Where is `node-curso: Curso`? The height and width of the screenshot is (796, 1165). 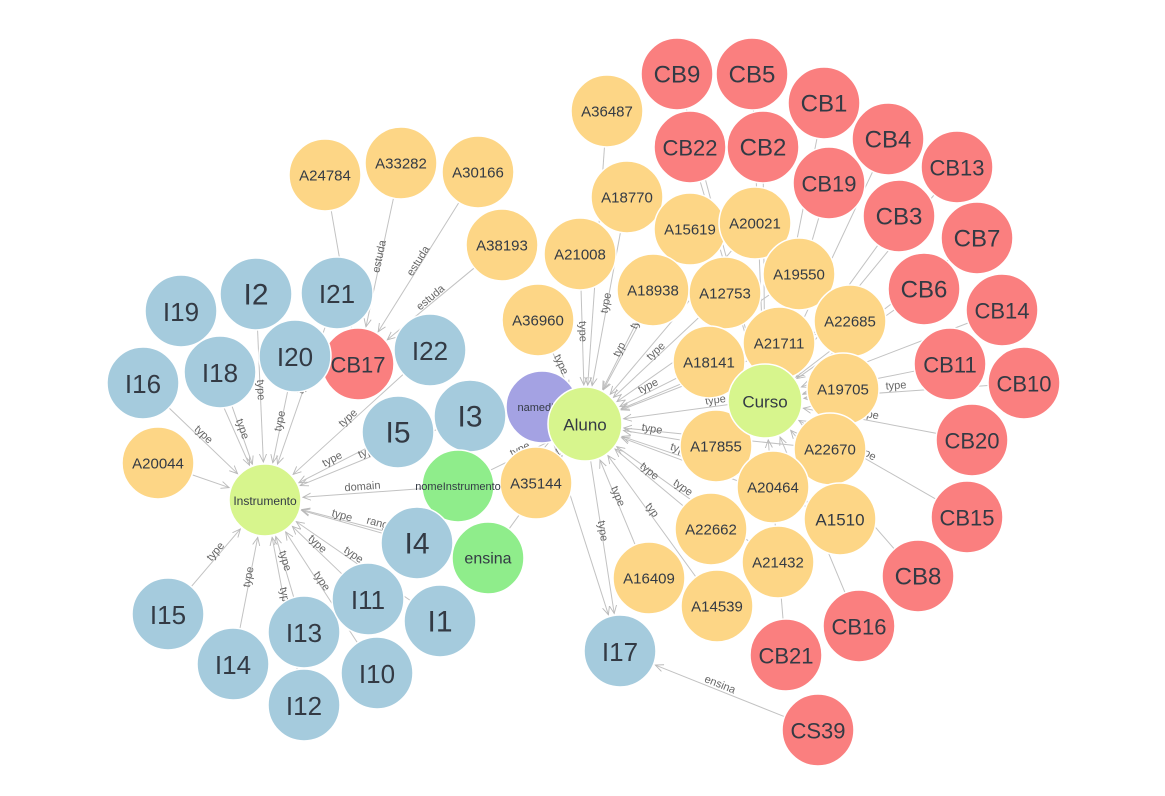
node-curso: Curso is located at coordinates (765, 401).